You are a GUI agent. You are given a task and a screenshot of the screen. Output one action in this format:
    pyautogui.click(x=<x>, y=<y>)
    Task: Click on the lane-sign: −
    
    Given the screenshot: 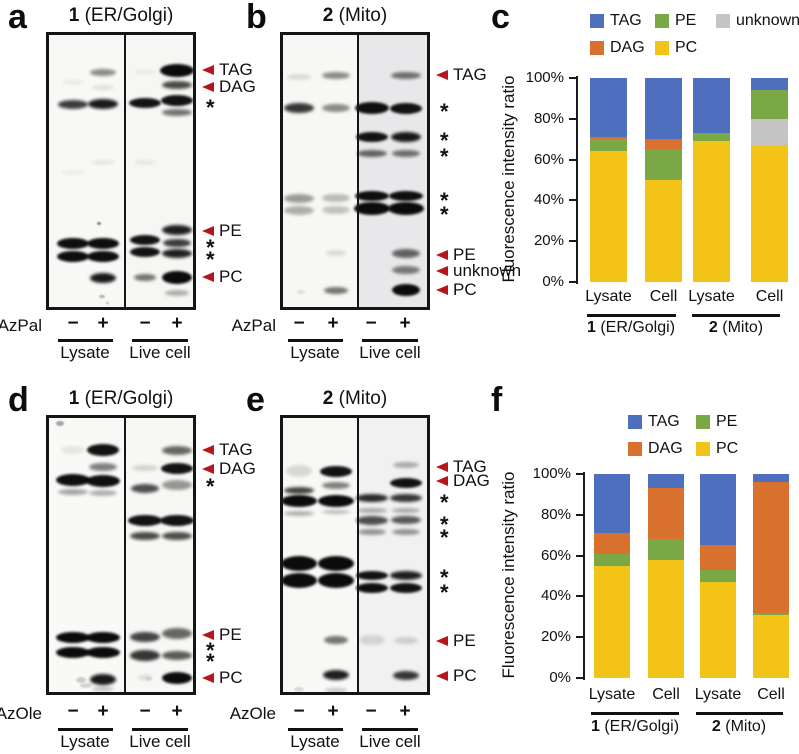 What is the action you would take?
    pyautogui.click(x=371, y=323)
    